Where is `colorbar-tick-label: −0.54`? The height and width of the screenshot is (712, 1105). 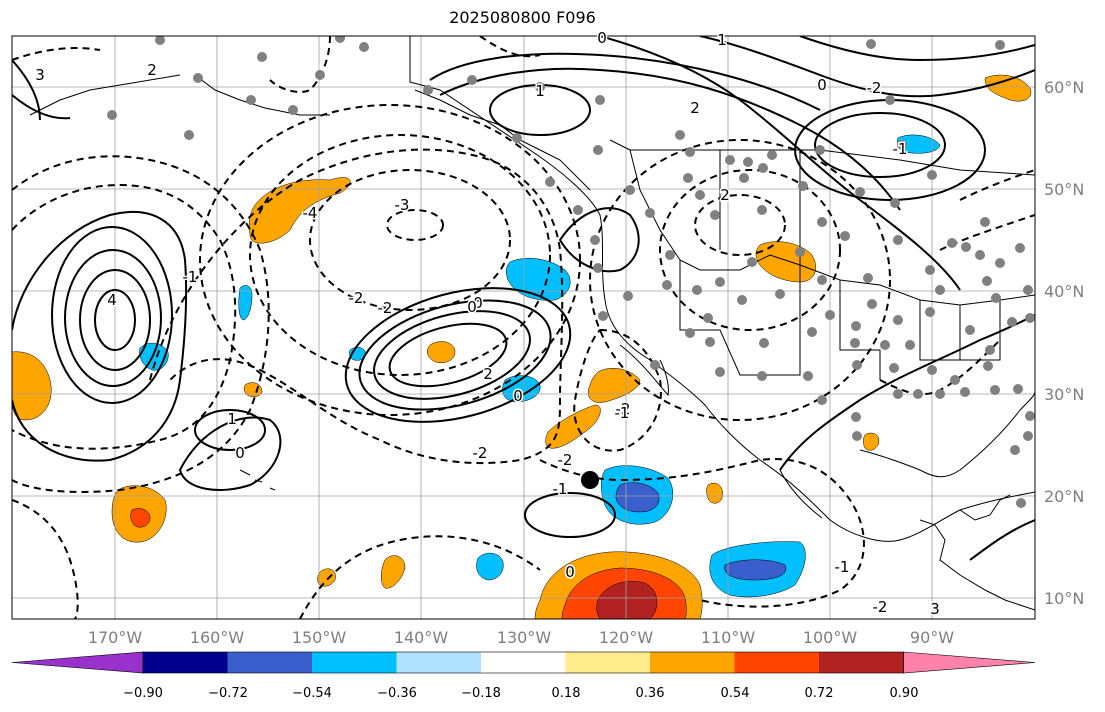
colorbar-tick-label: −0.54 is located at coordinates (312, 693).